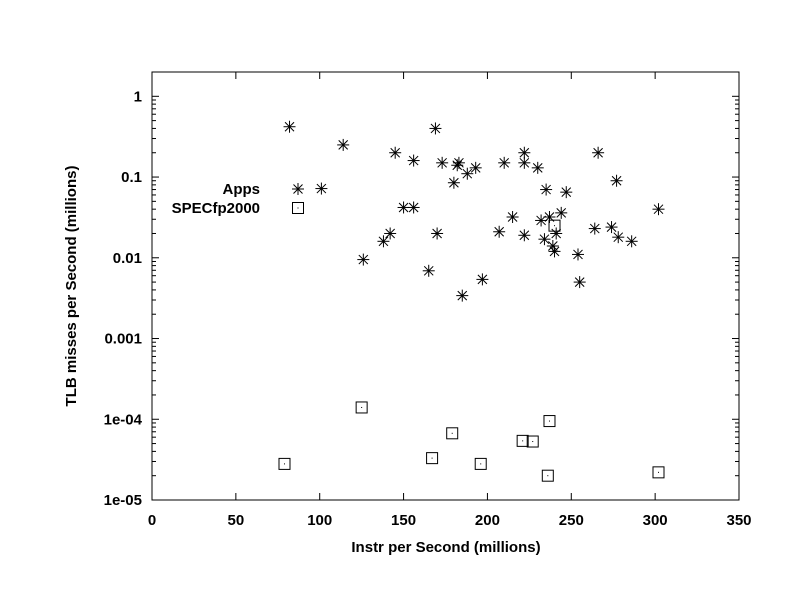 Image resolution: width=792 pixels, height=612 pixels. Describe the element at coordinates (445, 547) in the screenshot. I see `x-axis-title: Instr per Second (millions)` at that location.